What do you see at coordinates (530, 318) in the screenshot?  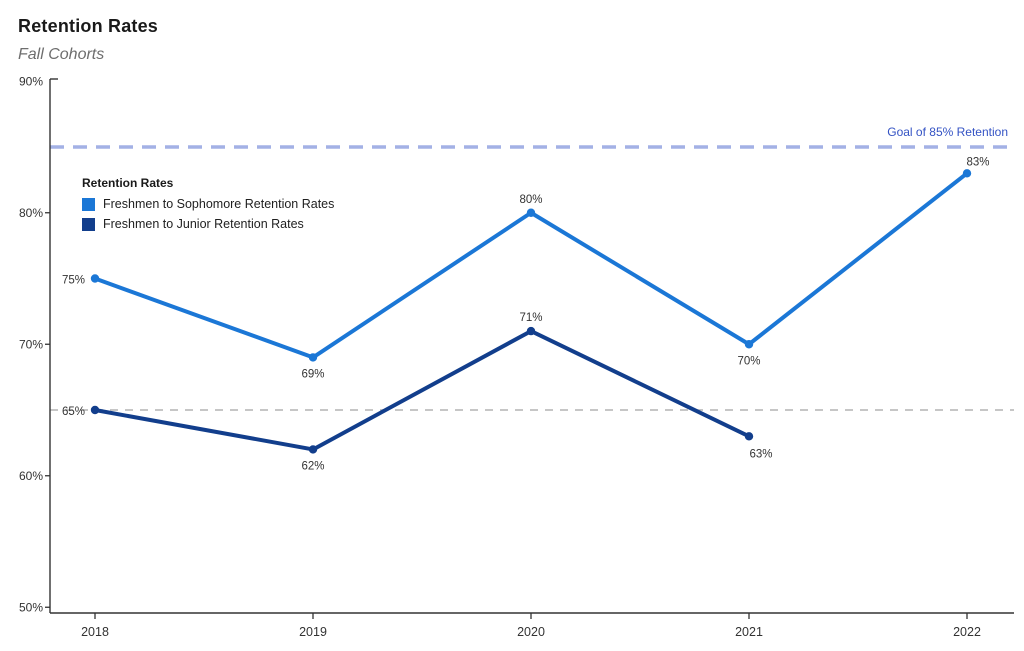 I see `data-label-1-2020: 71%` at bounding box center [530, 318].